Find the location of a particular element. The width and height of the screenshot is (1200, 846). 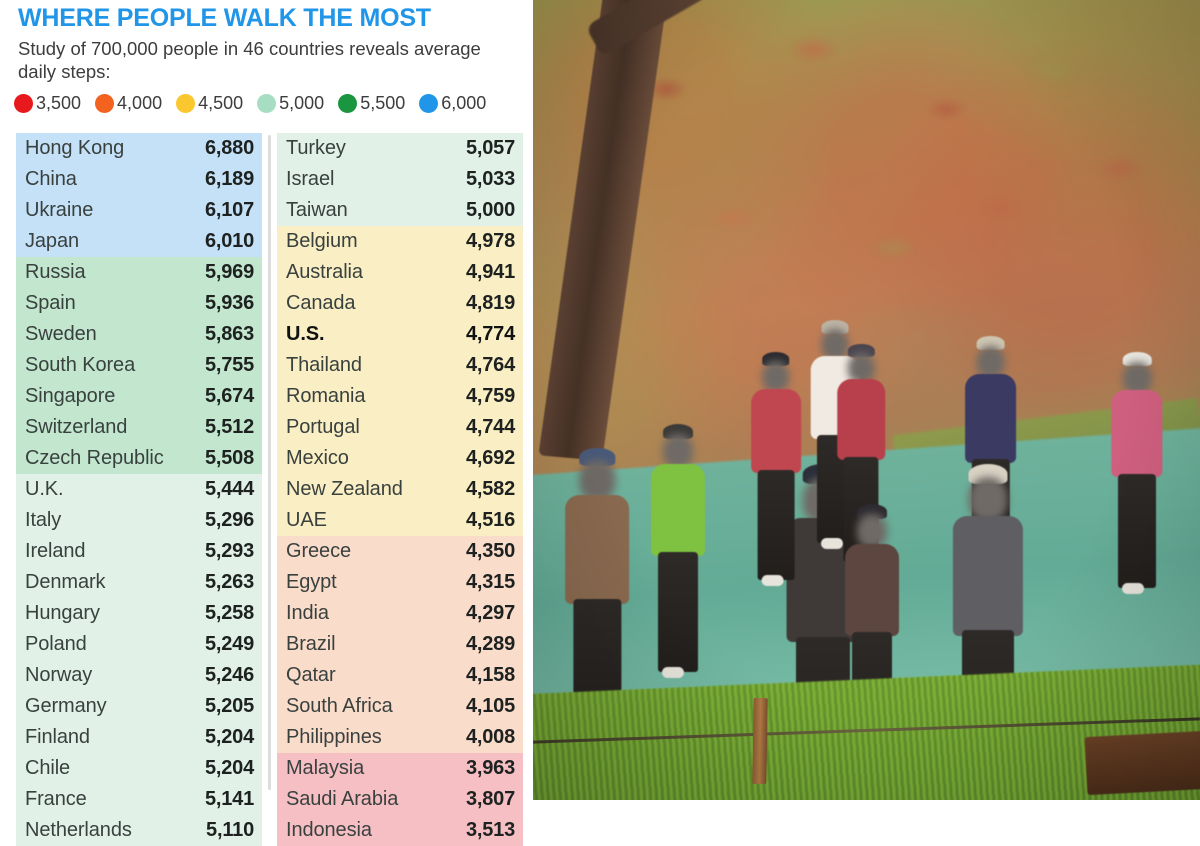

steps-value: 6,107 is located at coordinates (229, 210).